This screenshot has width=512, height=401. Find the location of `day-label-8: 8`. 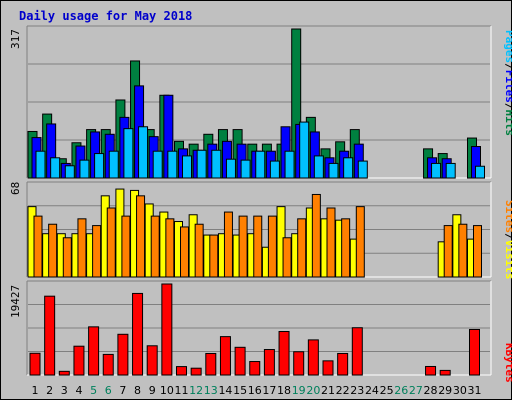

day-label-8: 8 is located at coordinates (137, 390).